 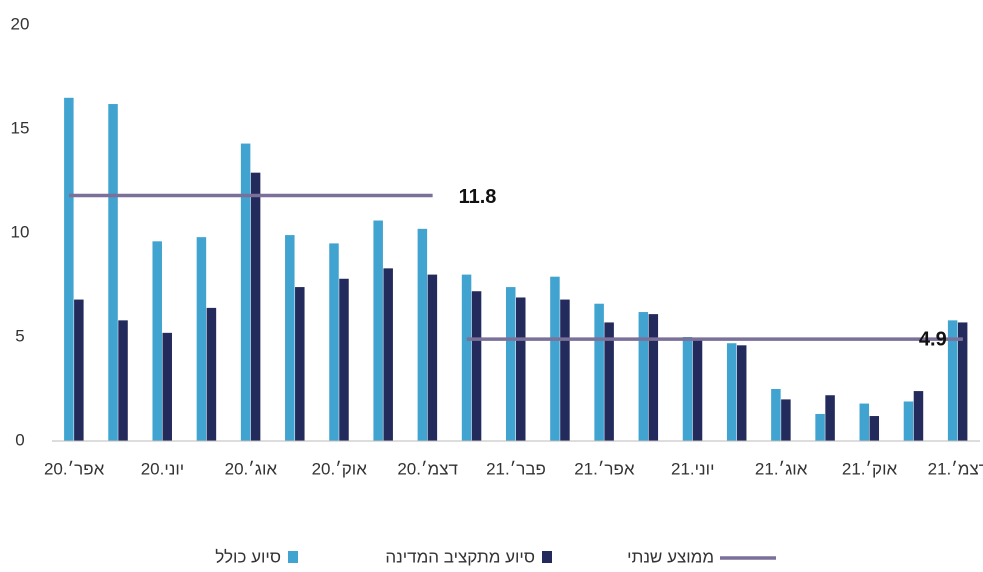 What do you see at coordinates (74, 468) in the screenshot?
I see `x-tick-label: אפר׳.20` at bounding box center [74, 468].